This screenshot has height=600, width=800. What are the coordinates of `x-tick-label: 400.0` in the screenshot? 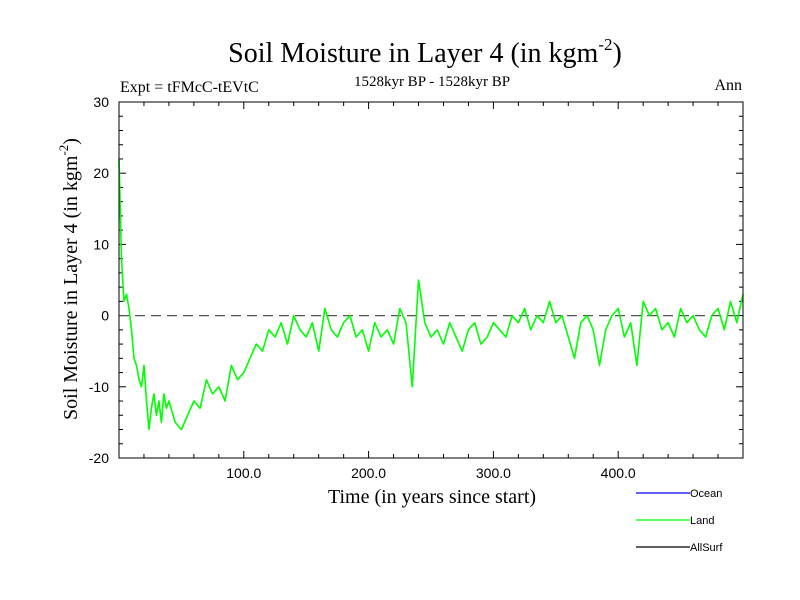 It's located at (618, 473).